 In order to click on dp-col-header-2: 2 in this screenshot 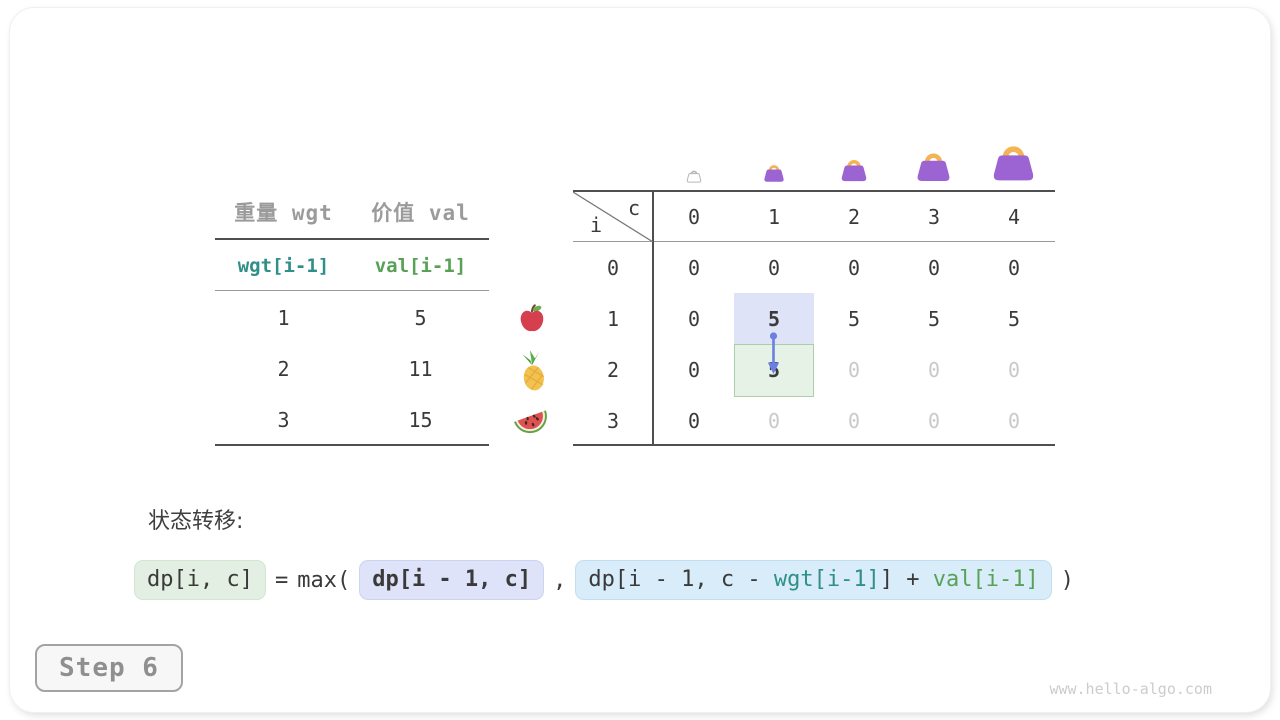, I will do `click(854, 217)`.